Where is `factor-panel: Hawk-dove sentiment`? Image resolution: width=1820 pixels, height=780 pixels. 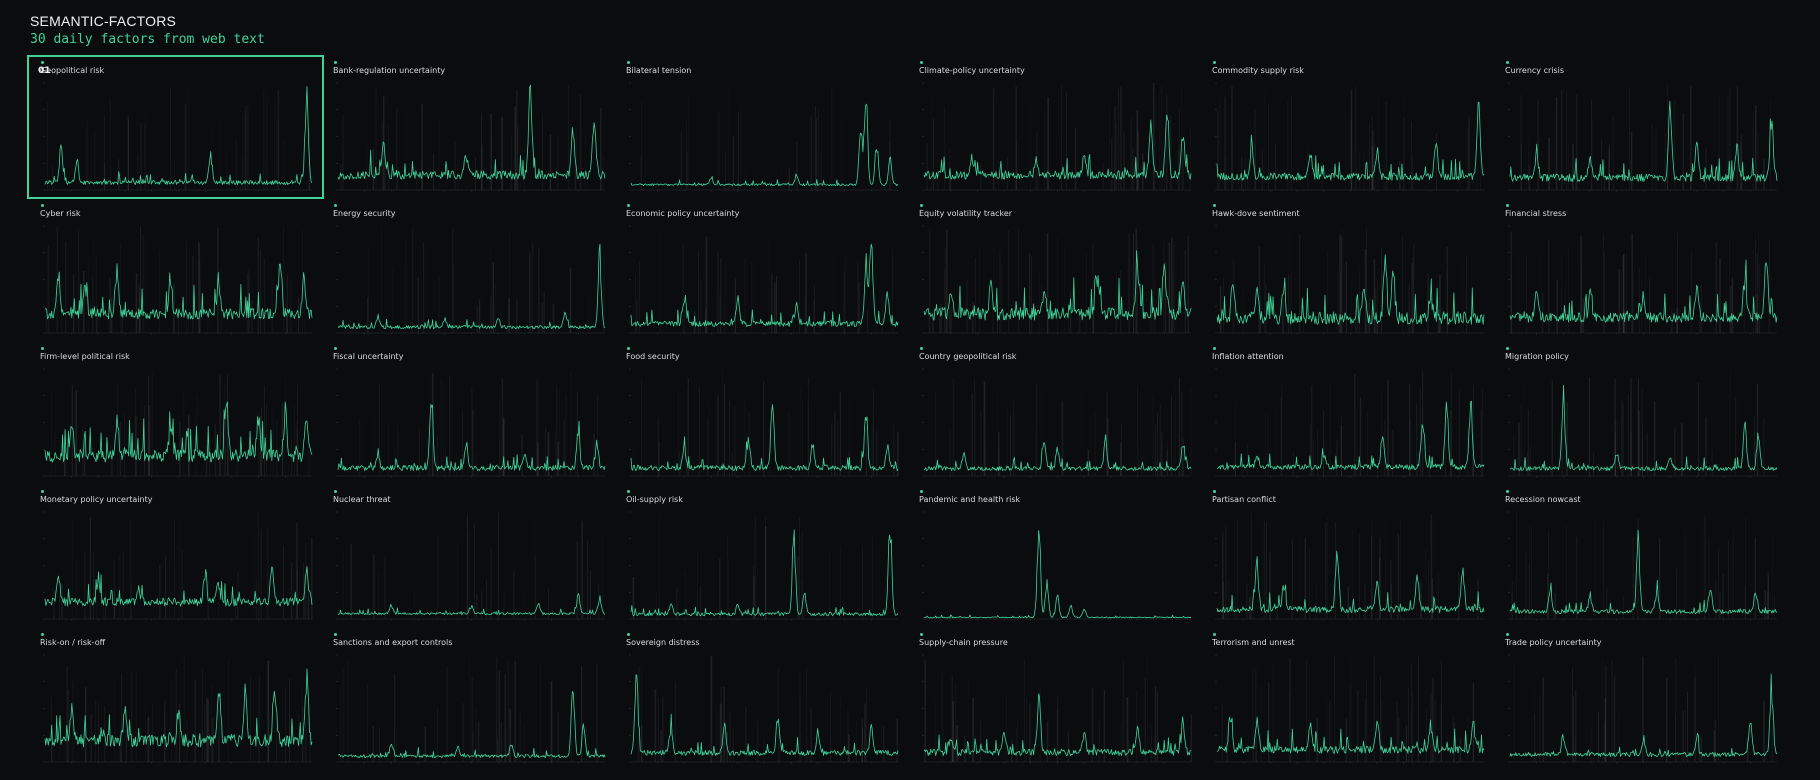 factor-panel: Hawk-dove sentiment is located at coordinates (1347, 270).